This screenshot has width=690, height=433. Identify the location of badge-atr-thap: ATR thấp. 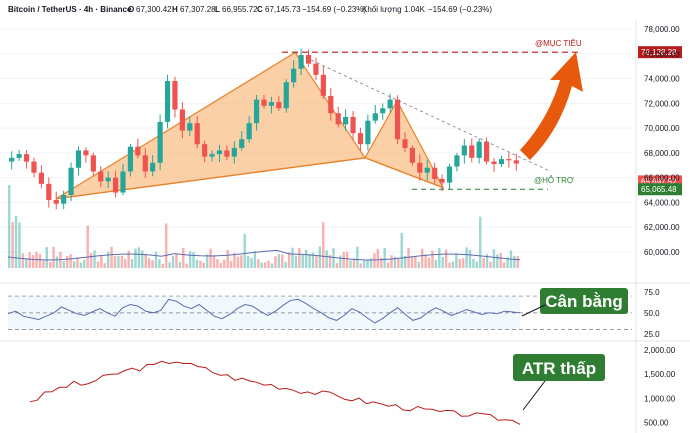
(559, 367).